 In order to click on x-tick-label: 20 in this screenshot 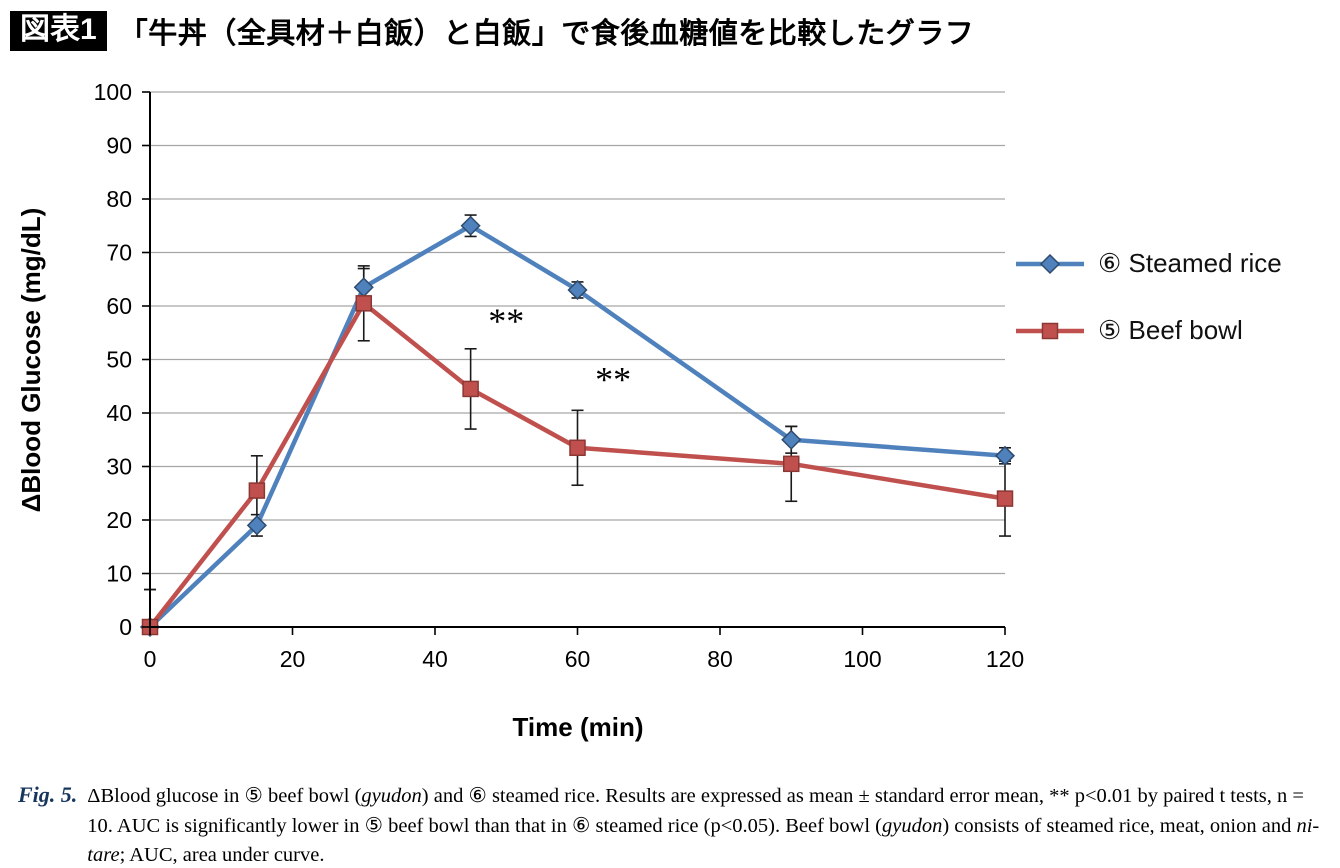, I will do `click(293, 659)`.